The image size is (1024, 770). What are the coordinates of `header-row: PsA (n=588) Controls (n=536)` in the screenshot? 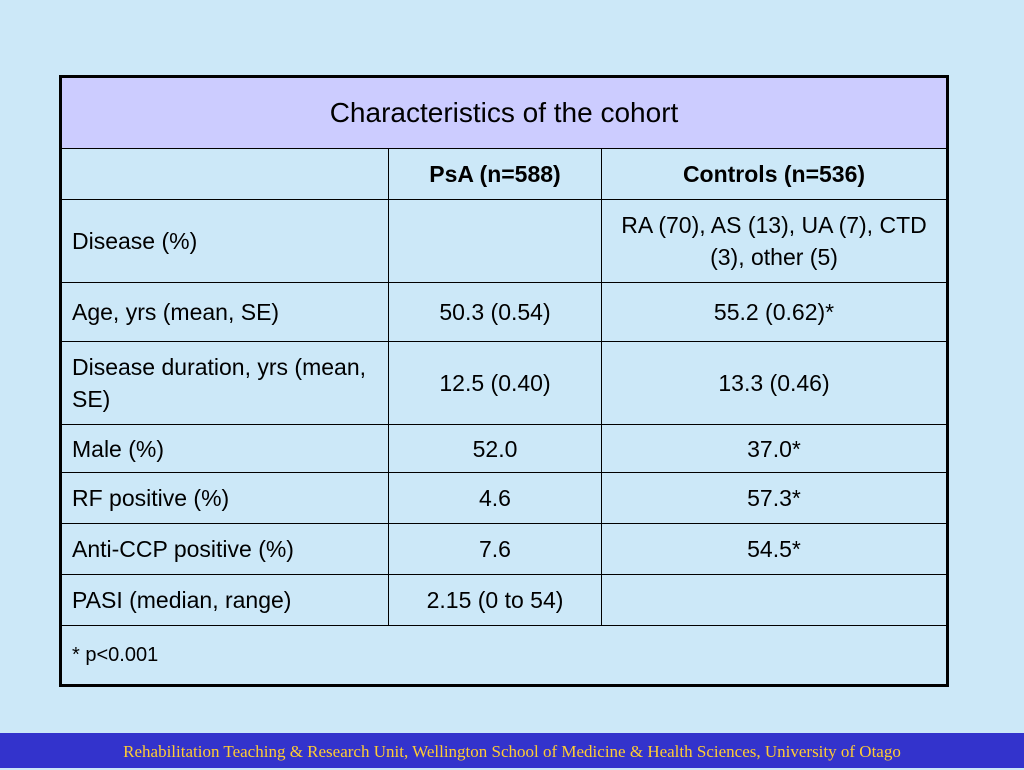 It's located at (504, 174).